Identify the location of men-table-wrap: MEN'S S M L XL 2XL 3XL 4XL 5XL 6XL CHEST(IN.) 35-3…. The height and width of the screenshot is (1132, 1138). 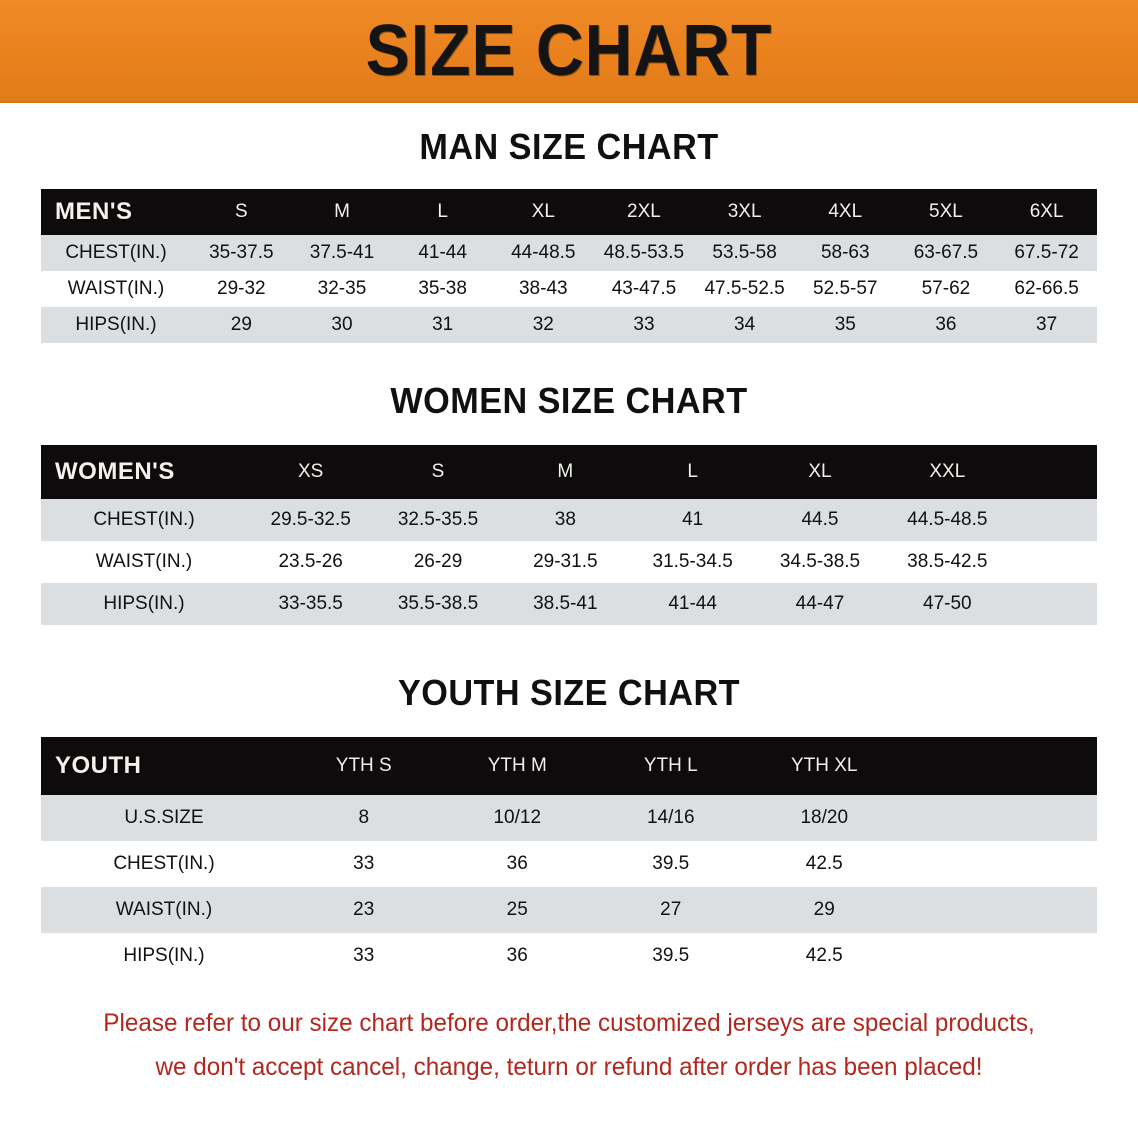
(569, 266).